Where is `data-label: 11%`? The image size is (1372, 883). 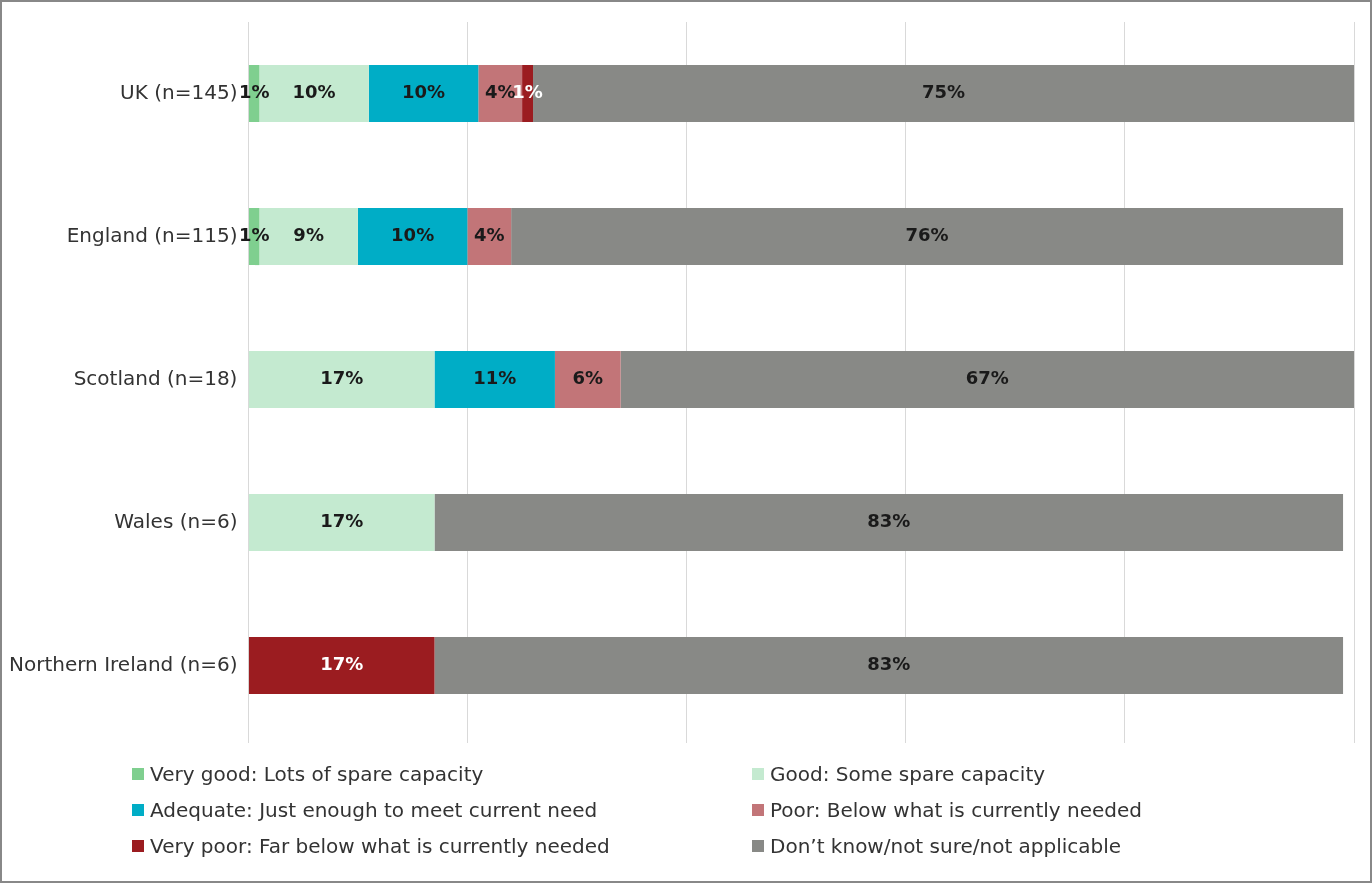 data-label: 11% is located at coordinates (495, 378).